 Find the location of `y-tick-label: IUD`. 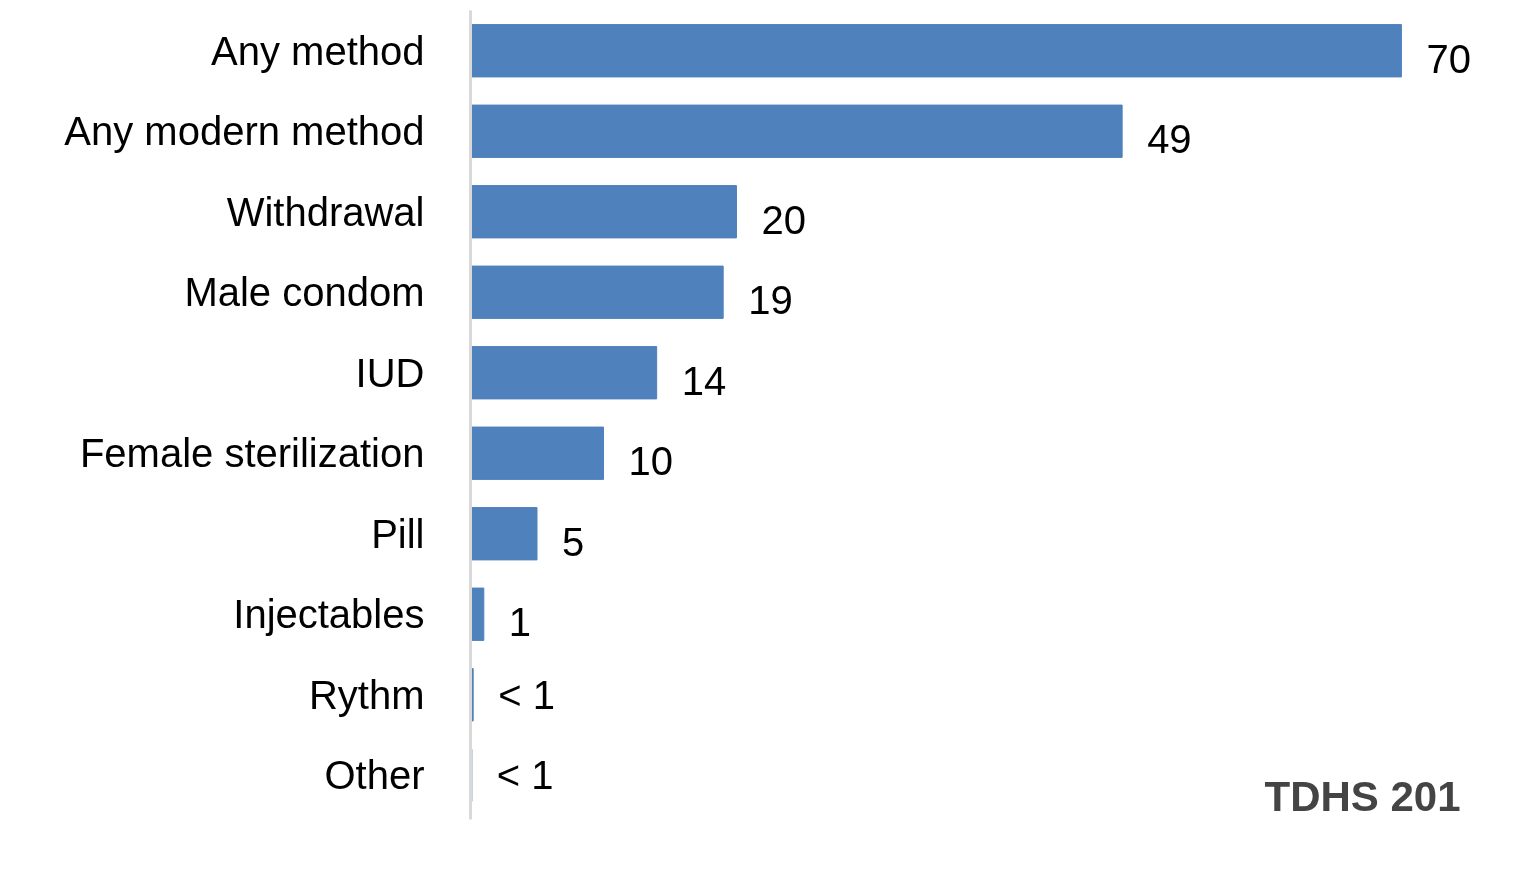

y-tick-label: IUD is located at coordinates (390, 372).